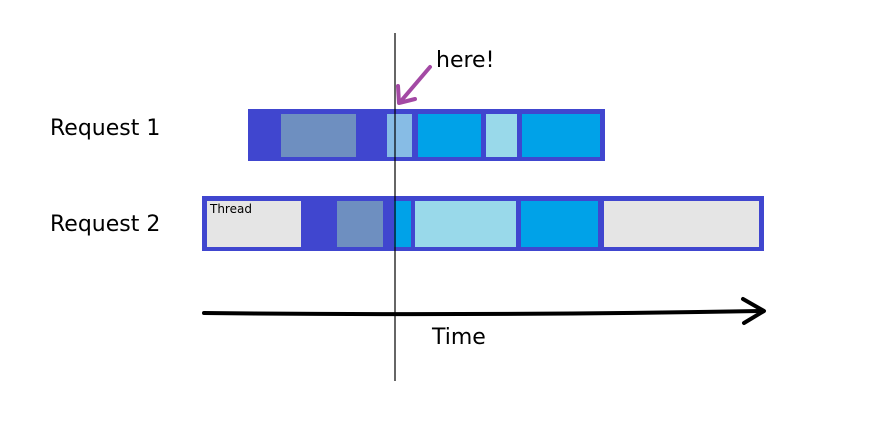  I want to click on request-1-label: Request 1, so click(105, 128).